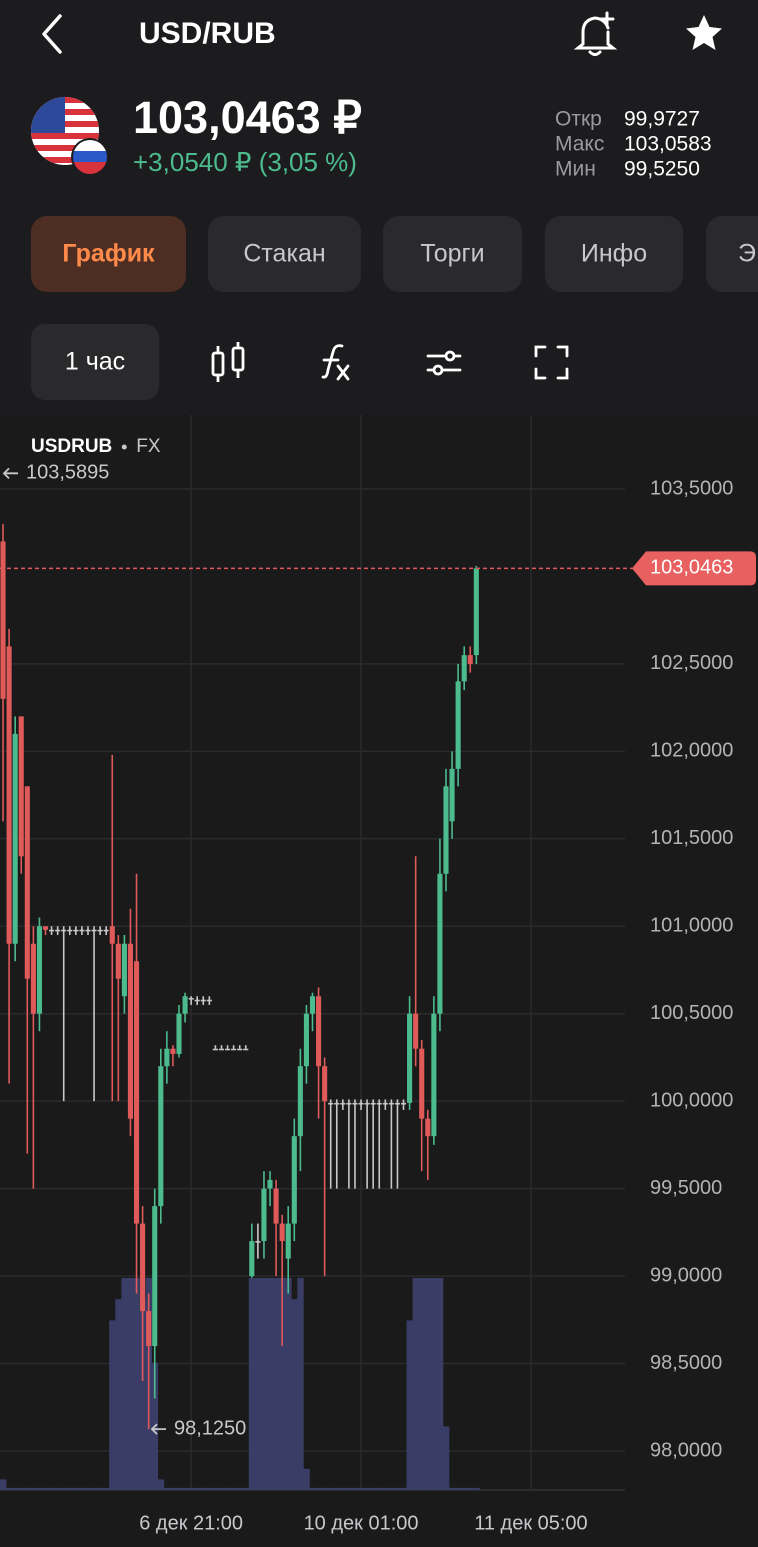 The image size is (758, 1547). I want to click on favorite-button, so click(704, 32).